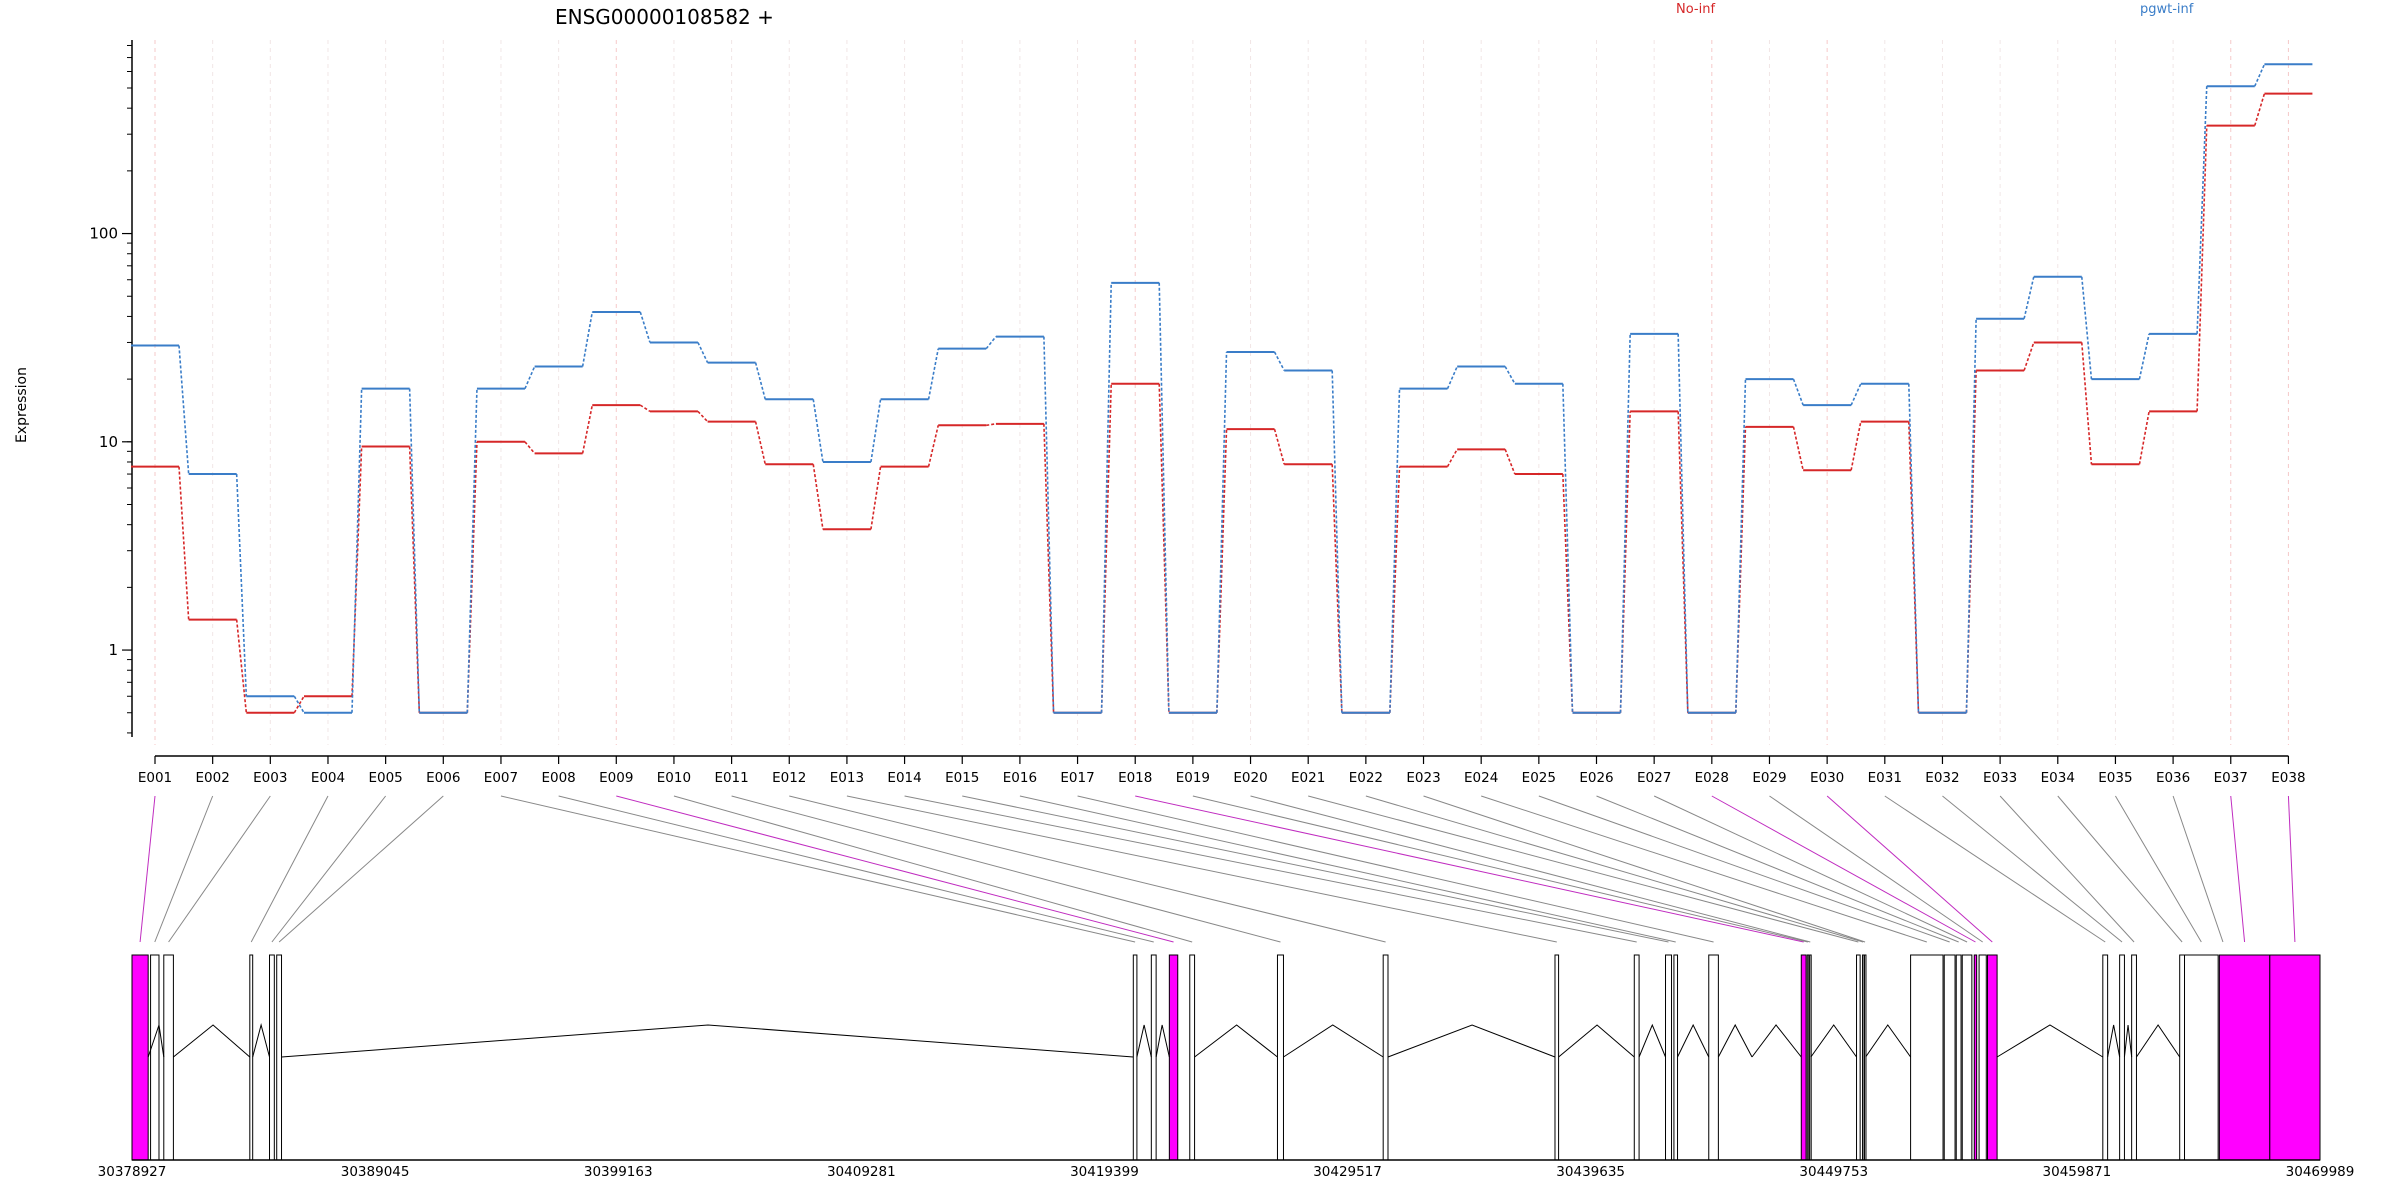  What do you see at coordinates (1193, 778) in the screenshot?
I see `x-tick-label: E019` at bounding box center [1193, 778].